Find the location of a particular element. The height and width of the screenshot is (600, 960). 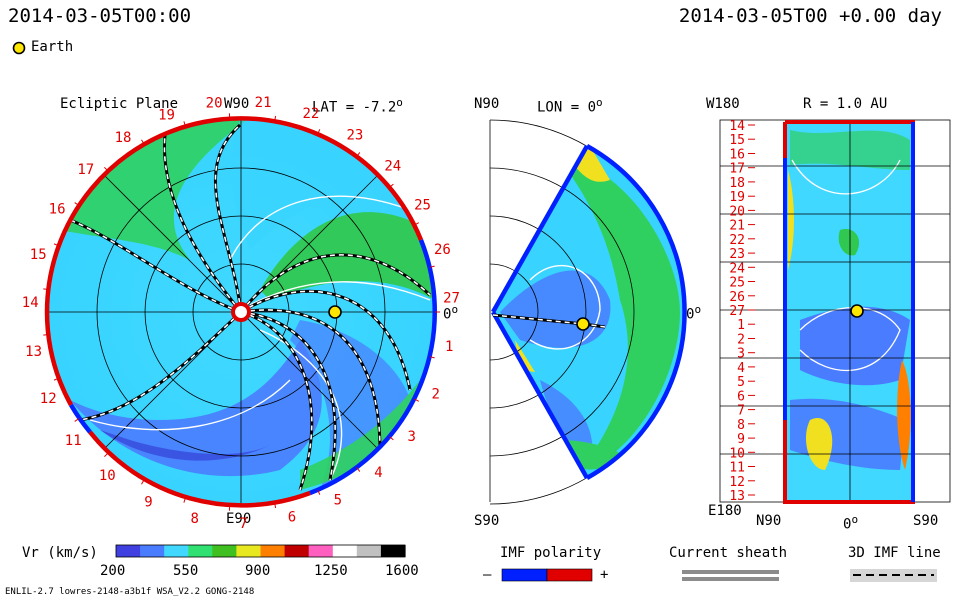

colorbar is located at coordinates (260, 551).